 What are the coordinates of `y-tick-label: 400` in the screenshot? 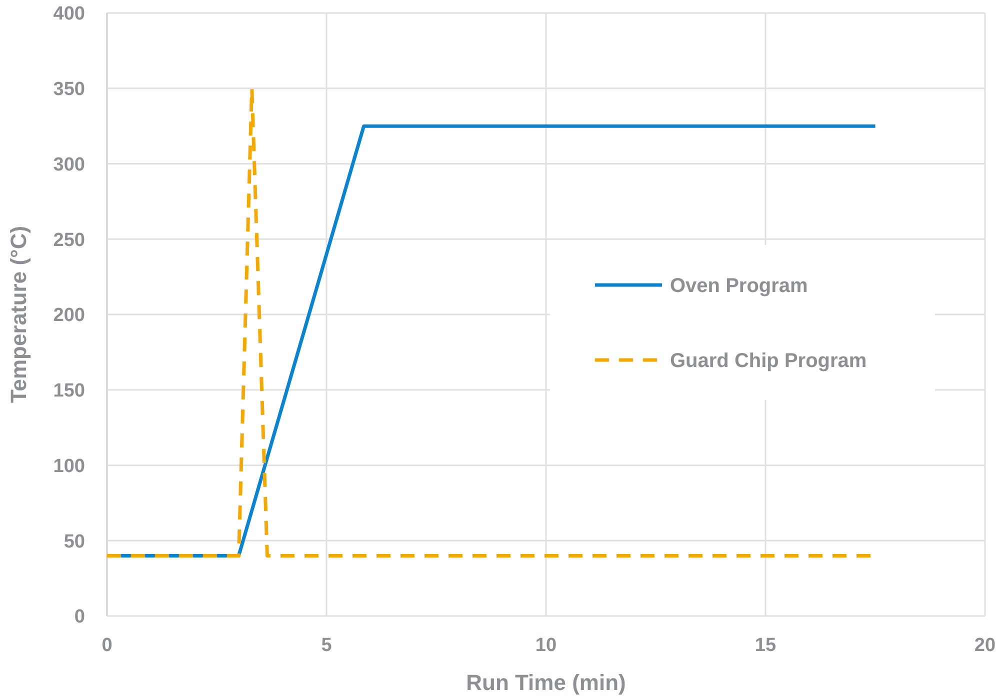 It's located at (69, 14).